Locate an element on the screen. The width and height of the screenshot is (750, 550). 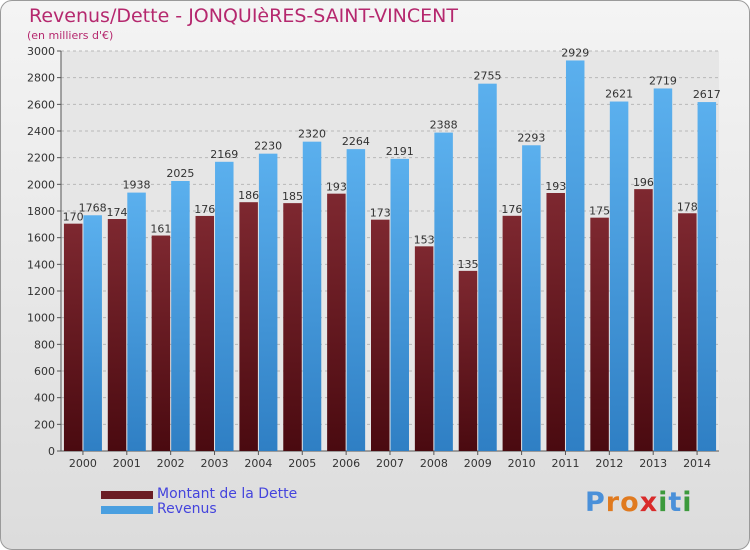
data-label-dette: 135 is located at coordinates (467, 264).